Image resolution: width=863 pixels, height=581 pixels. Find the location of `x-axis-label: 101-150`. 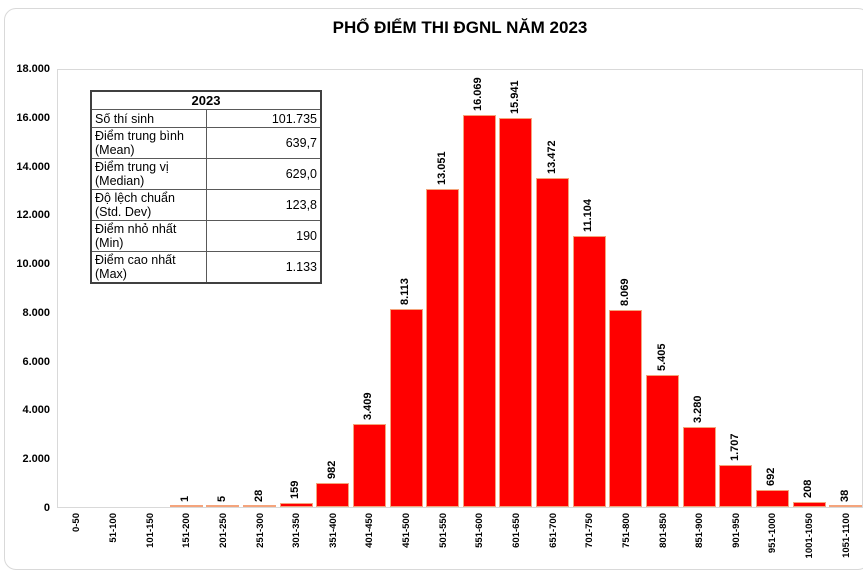

x-axis-label: 101-150 is located at coordinates (150, 530).